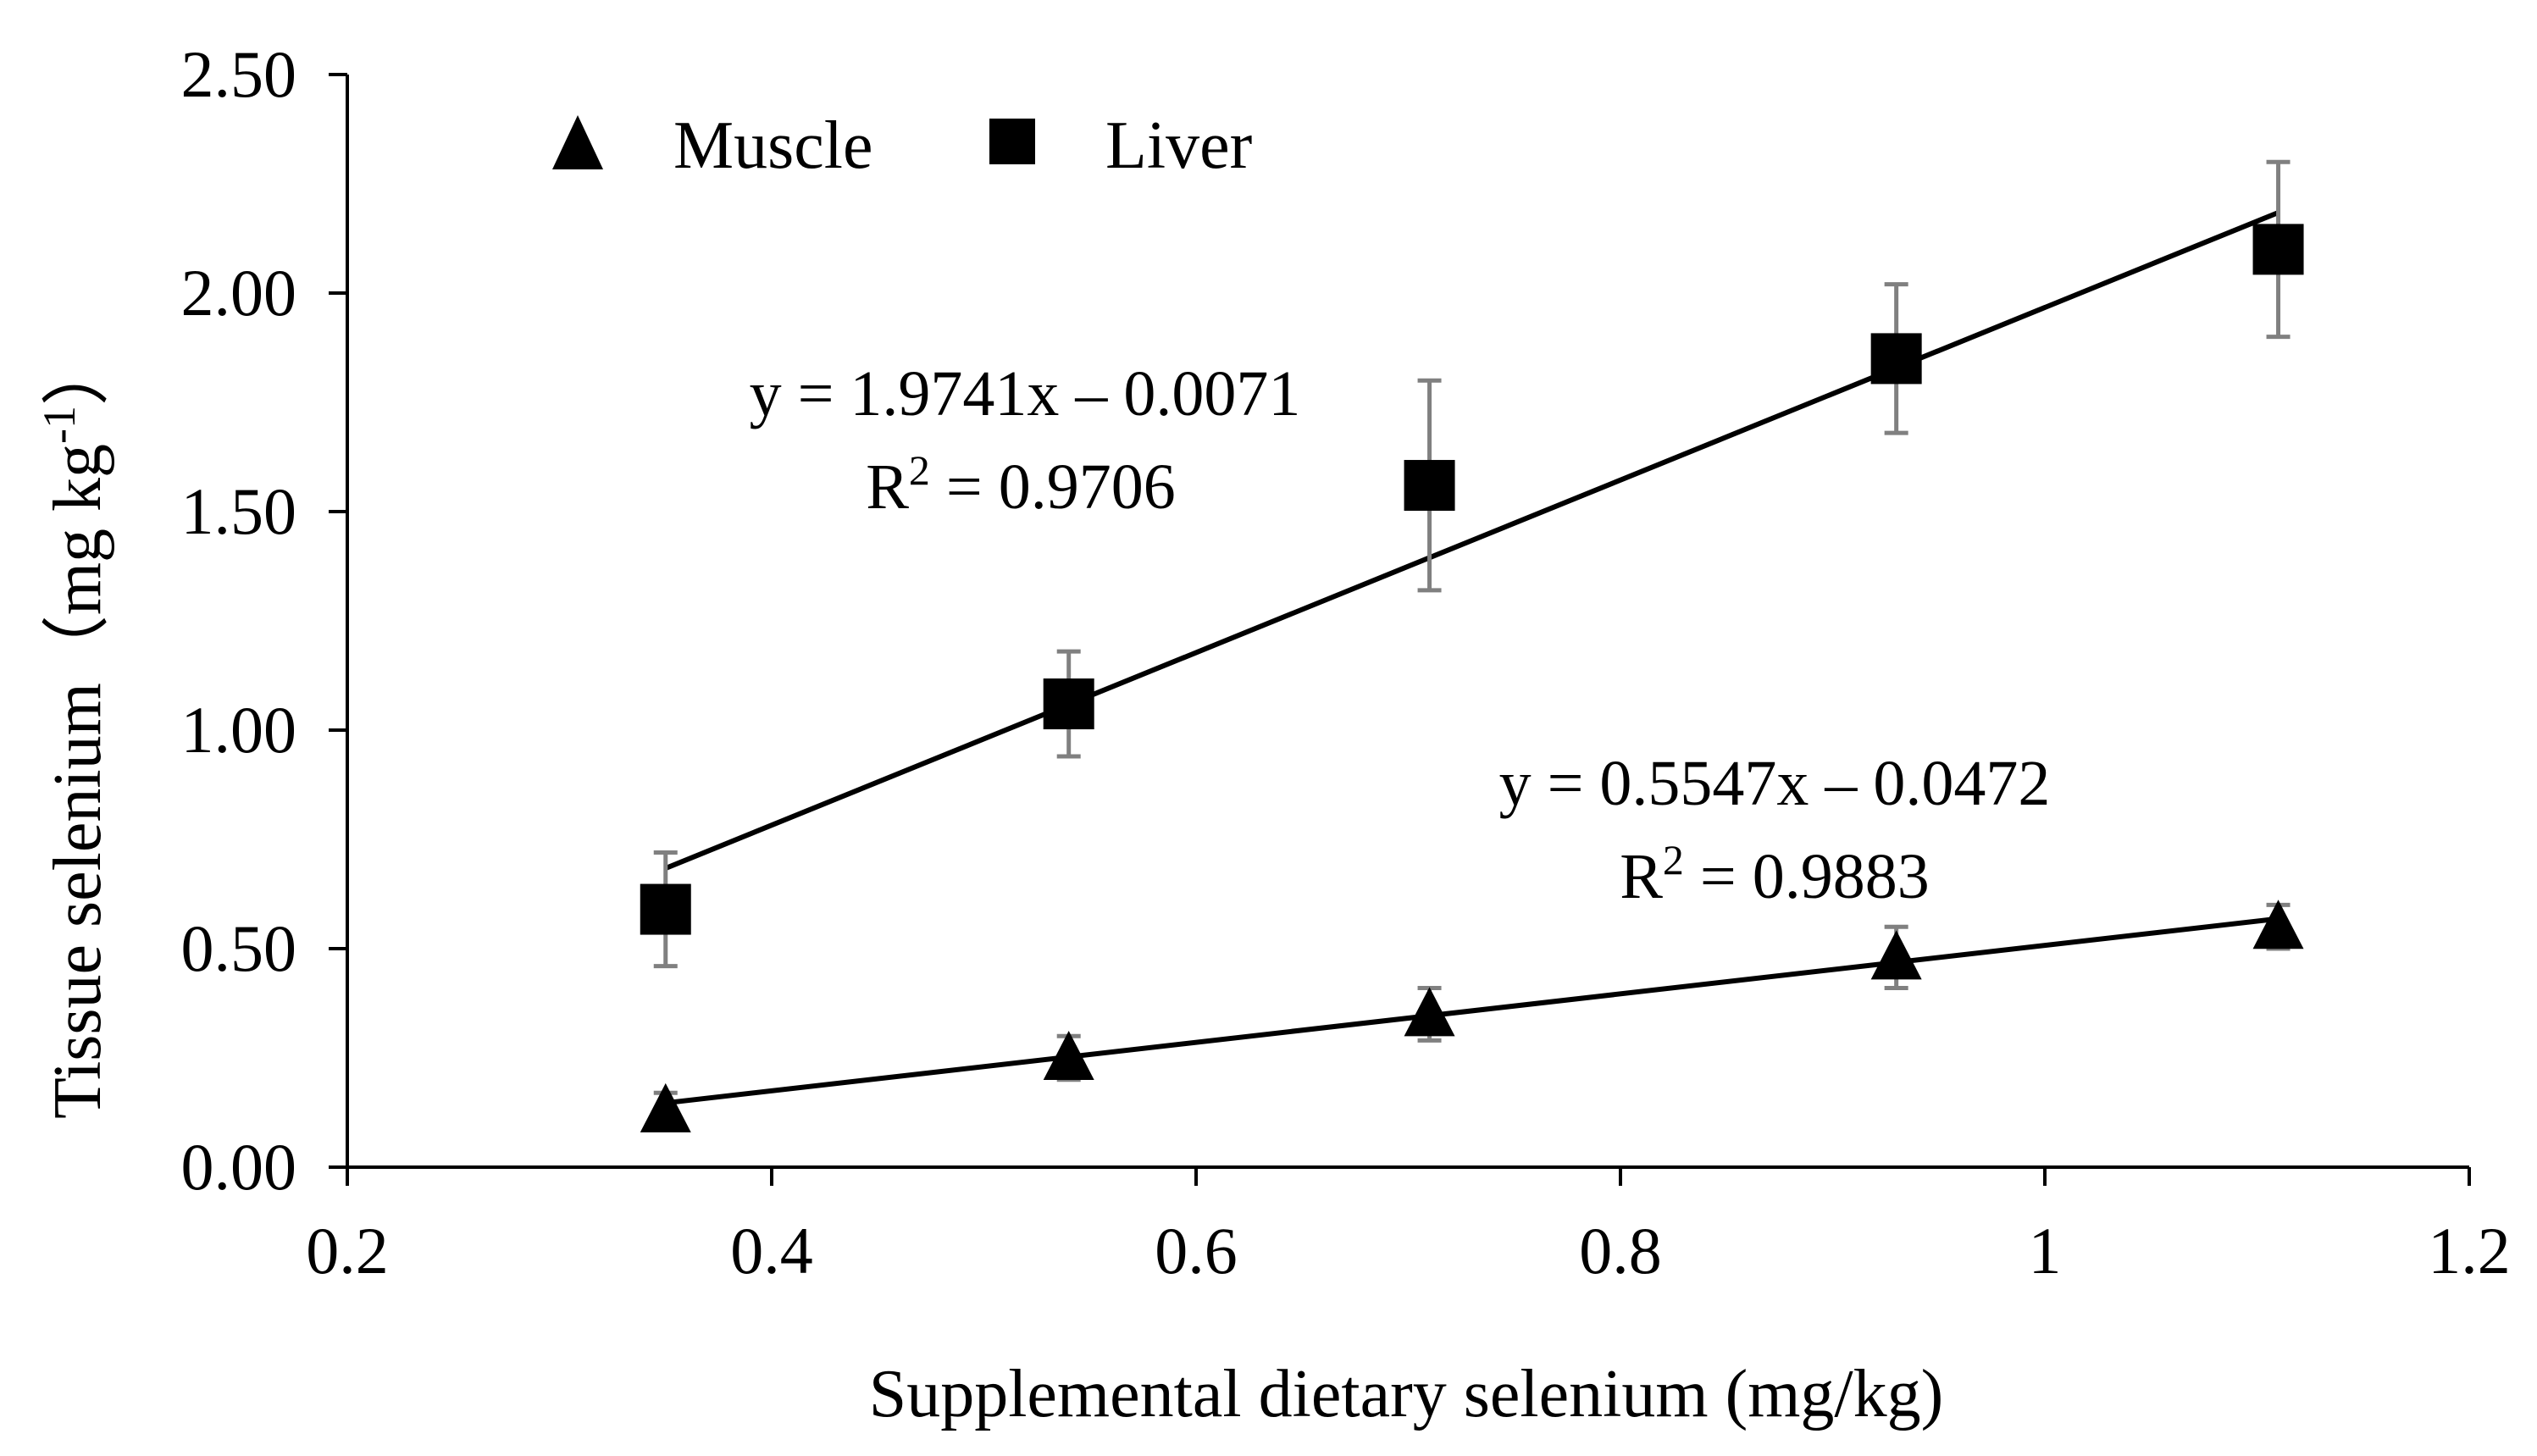 The image size is (2537, 1456). What do you see at coordinates (1641, 877) in the screenshot?
I see `muscle-r-label: R` at bounding box center [1641, 877].